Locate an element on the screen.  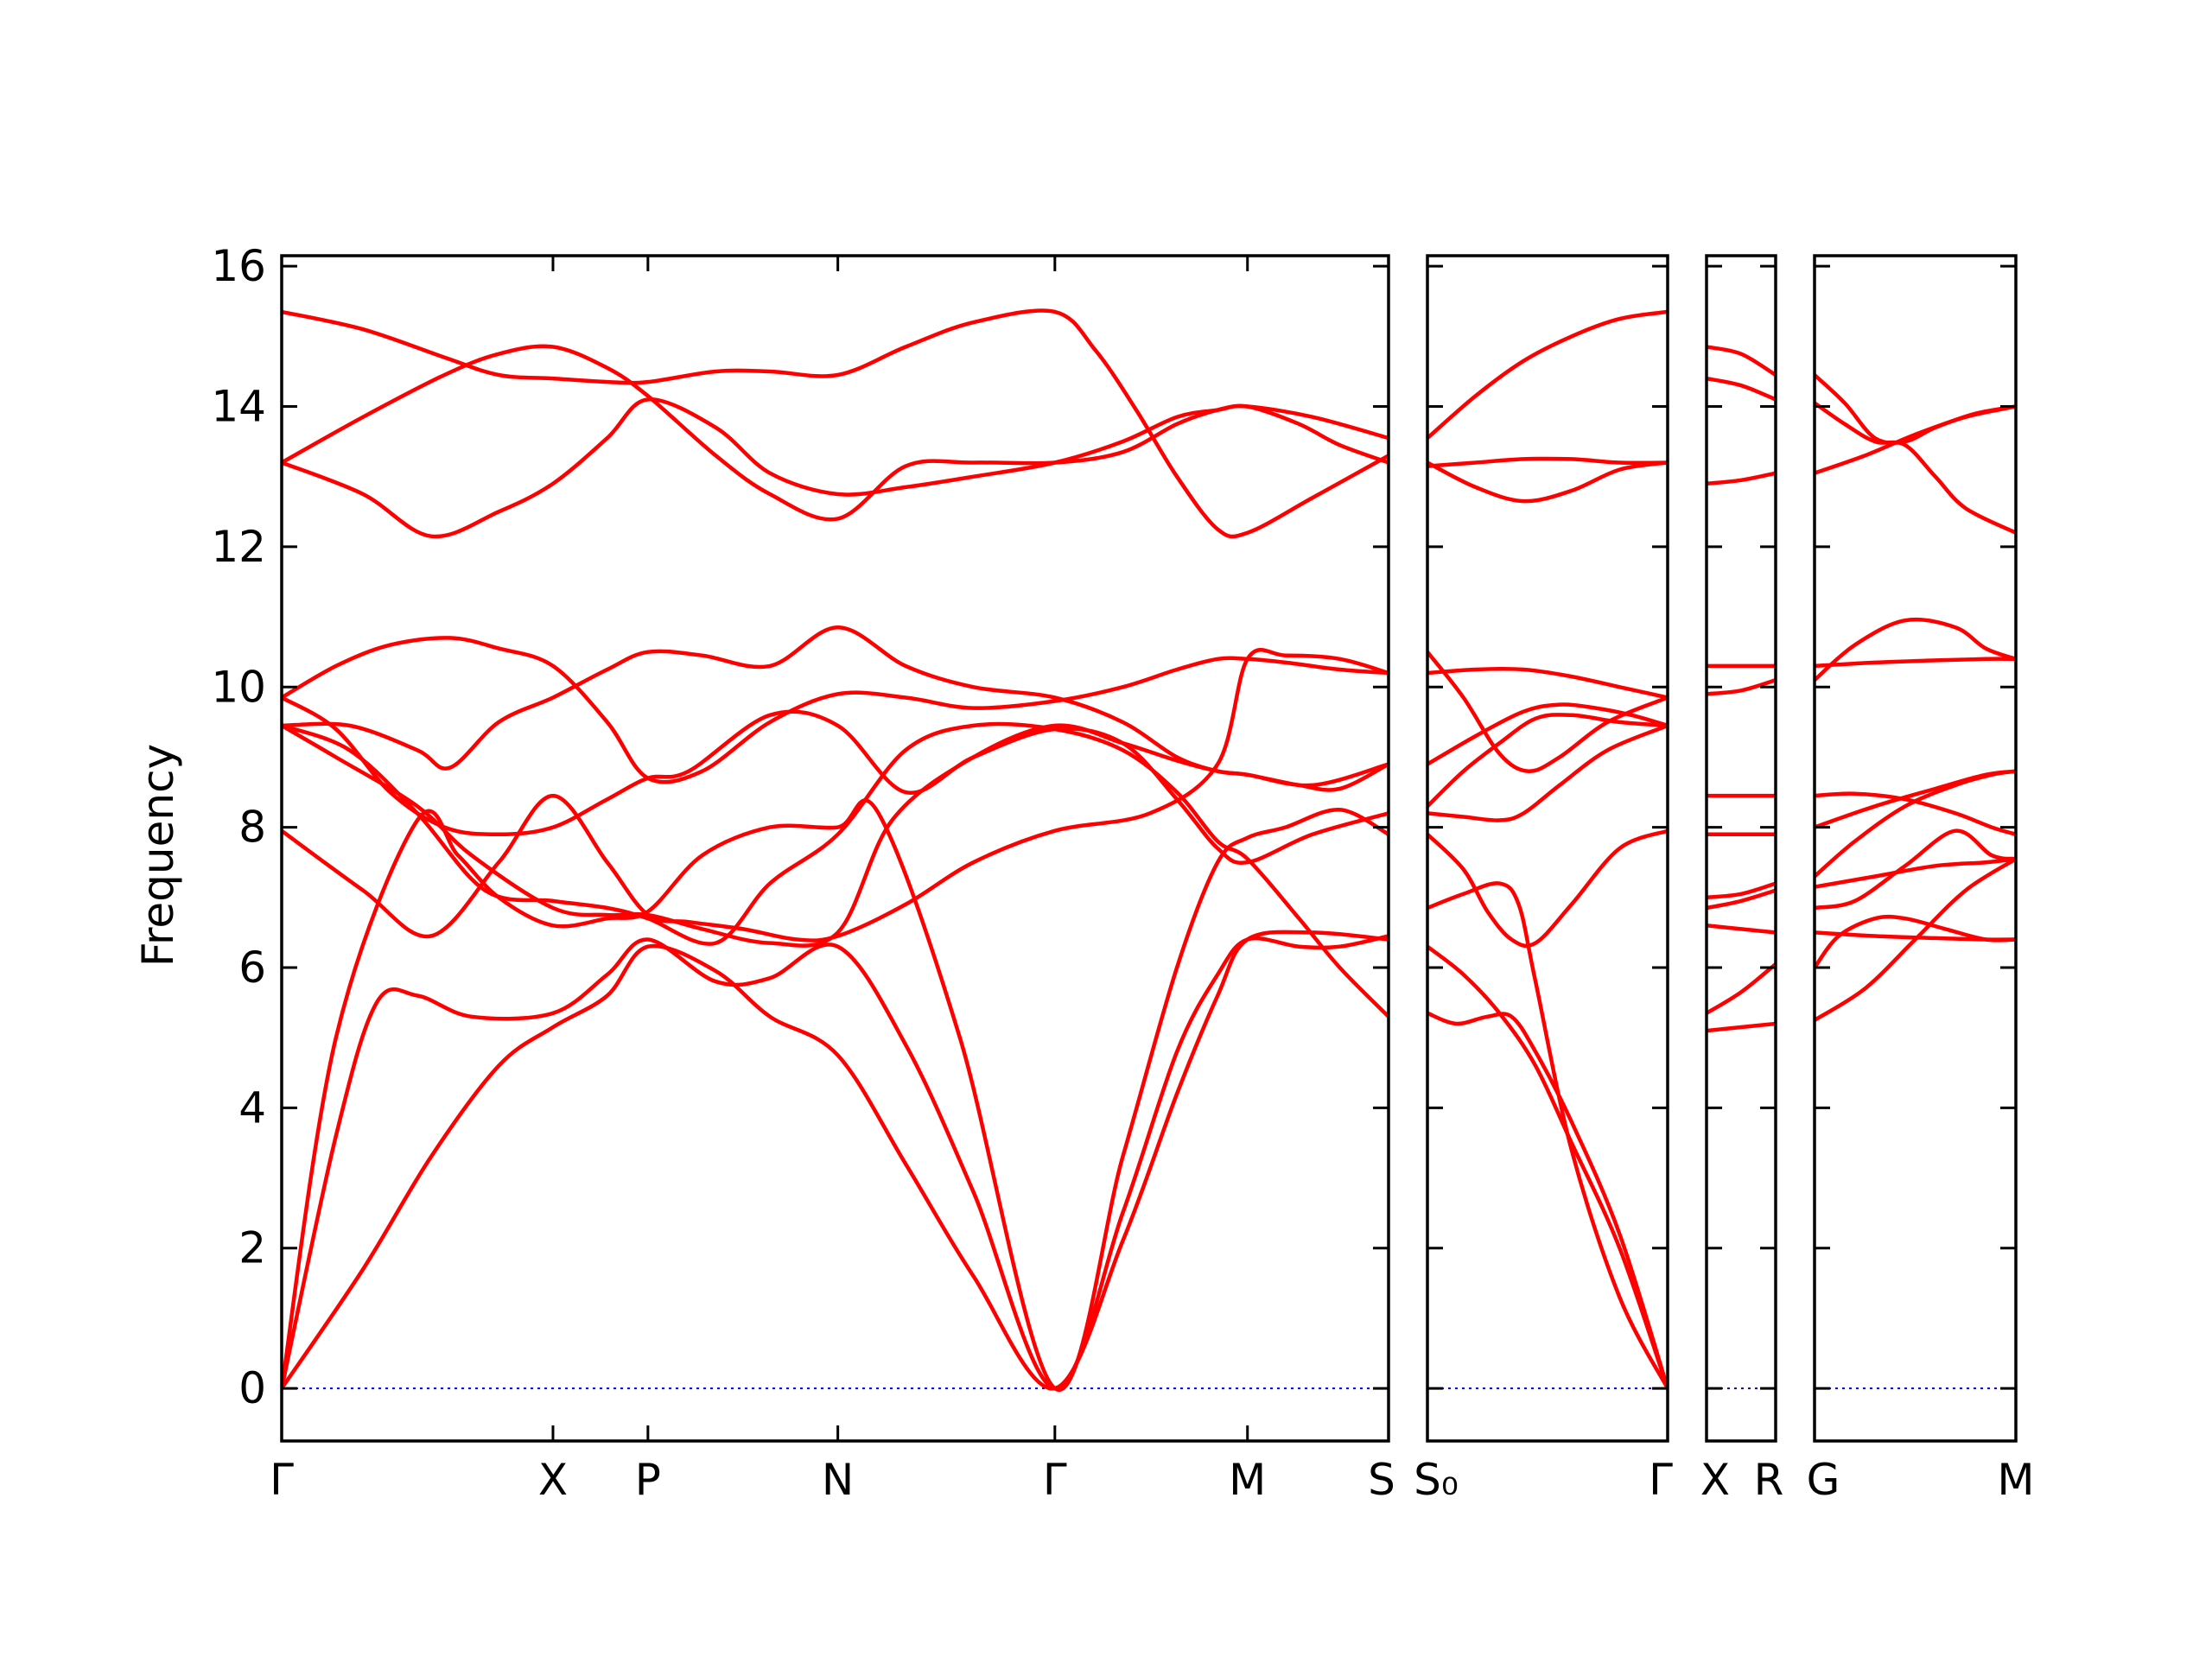
y-tick-label: 14 is located at coordinates (238, 407).